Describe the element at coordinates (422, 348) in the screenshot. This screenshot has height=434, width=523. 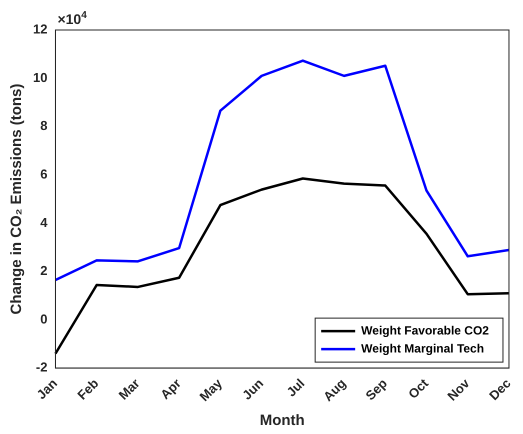
I see `legend-label: Weight Marginal Tech` at that location.